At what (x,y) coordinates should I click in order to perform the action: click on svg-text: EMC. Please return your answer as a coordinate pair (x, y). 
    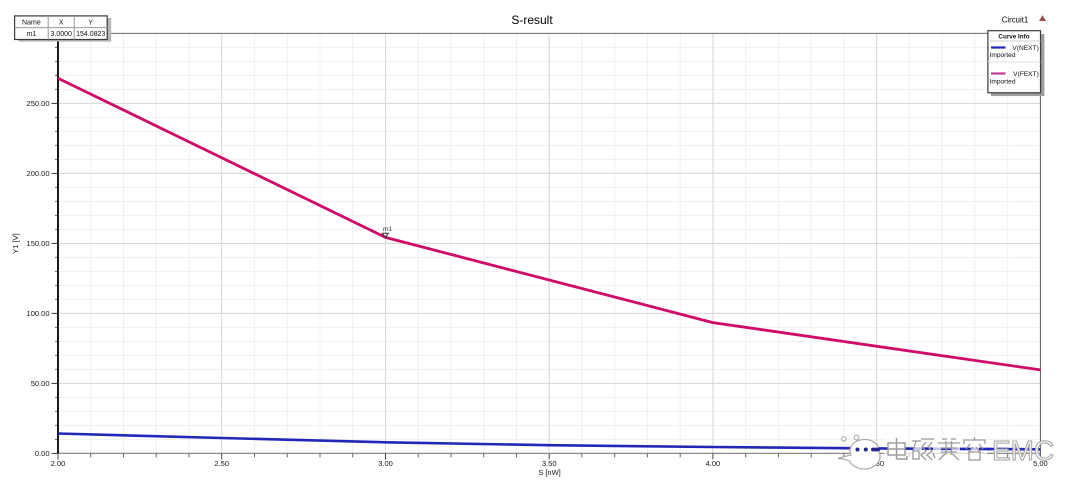
    Looking at the image, I should click on (1023, 450).